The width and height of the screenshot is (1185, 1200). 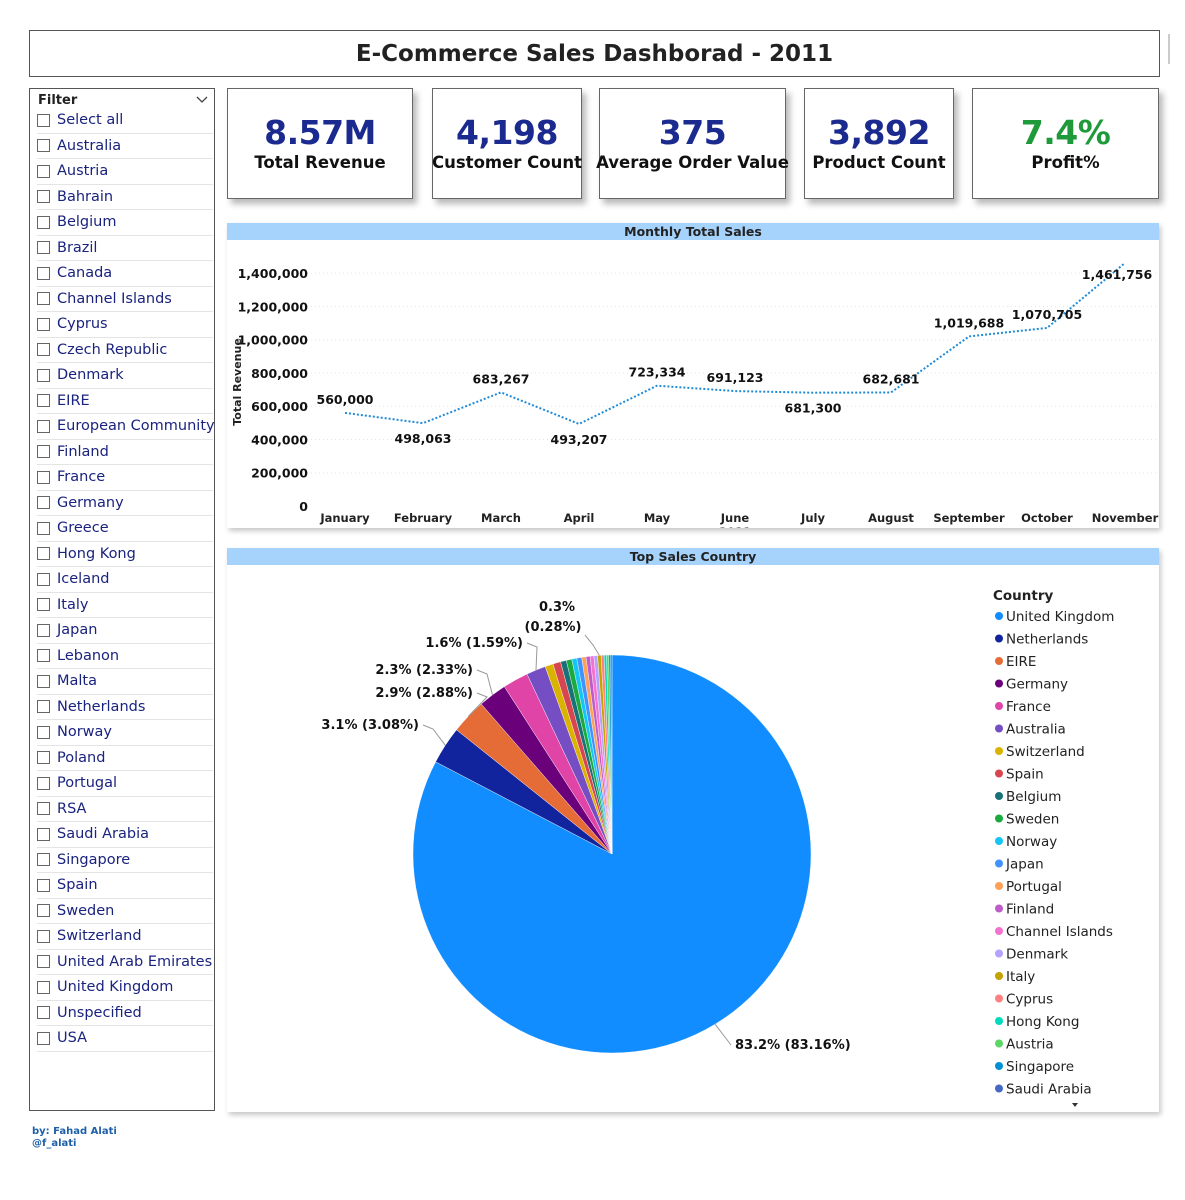 What do you see at coordinates (202, 100) in the screenshot?
I see `chevron-down-icon` at bounding box center [202, 100].